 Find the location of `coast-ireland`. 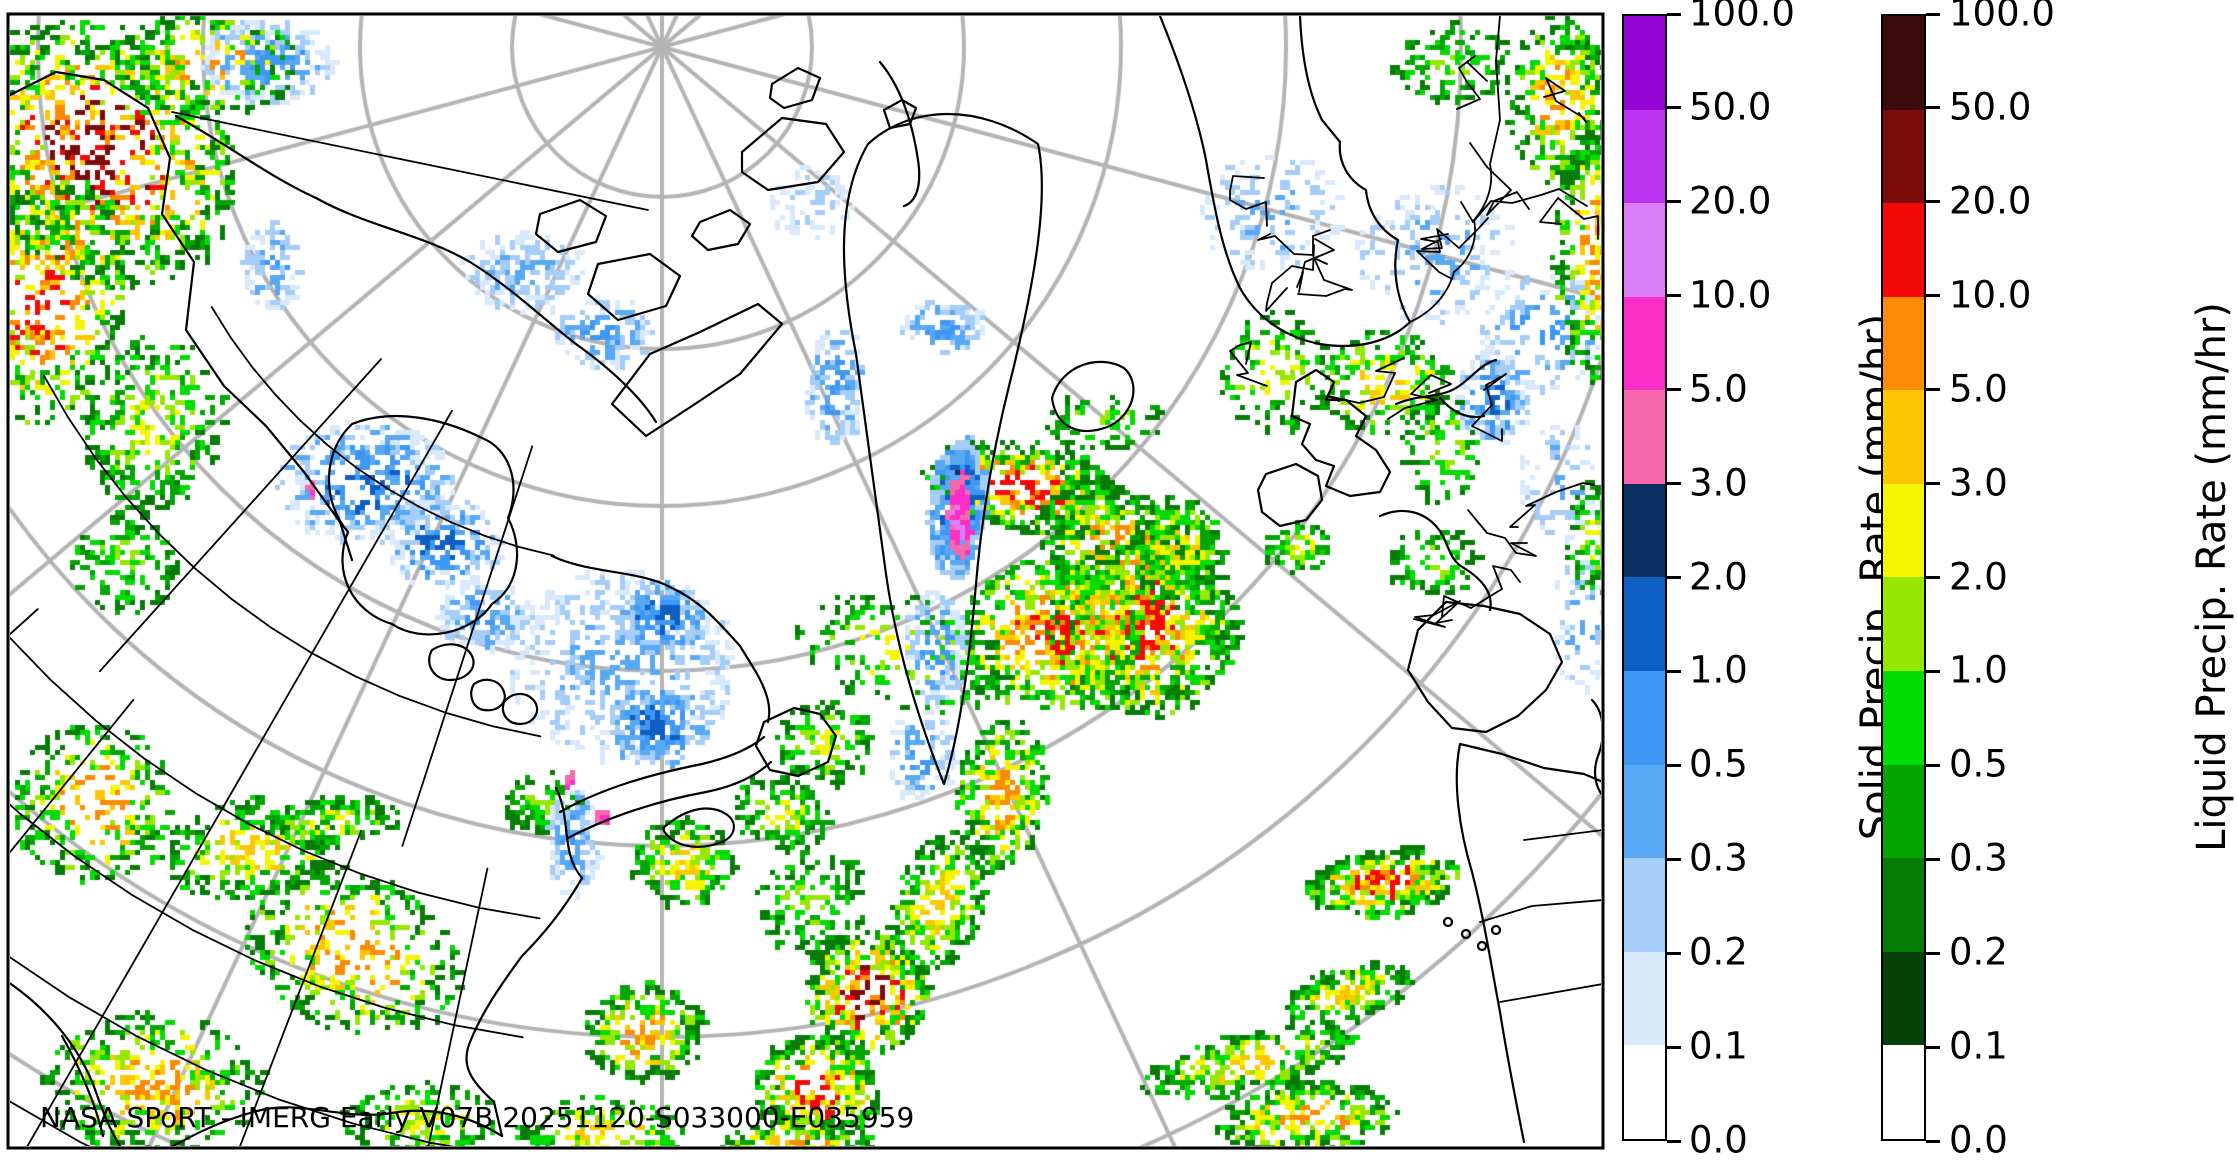

coast-ireland is located at coordinates (1290, 495).